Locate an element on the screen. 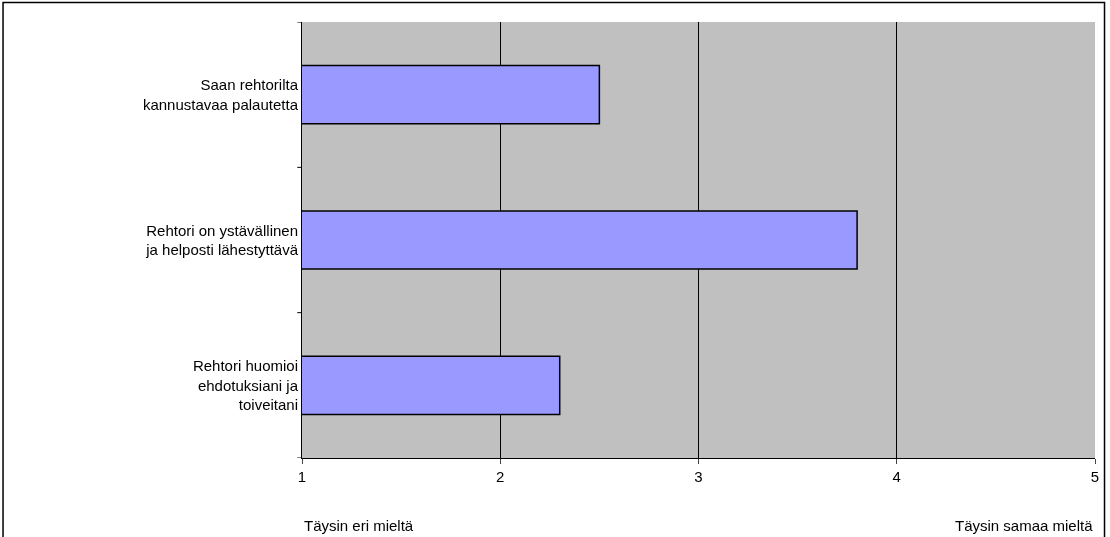 The height and width of the screenshot is (537, 1110). x-tick-label: 1 is located at coordinates (302, 476).